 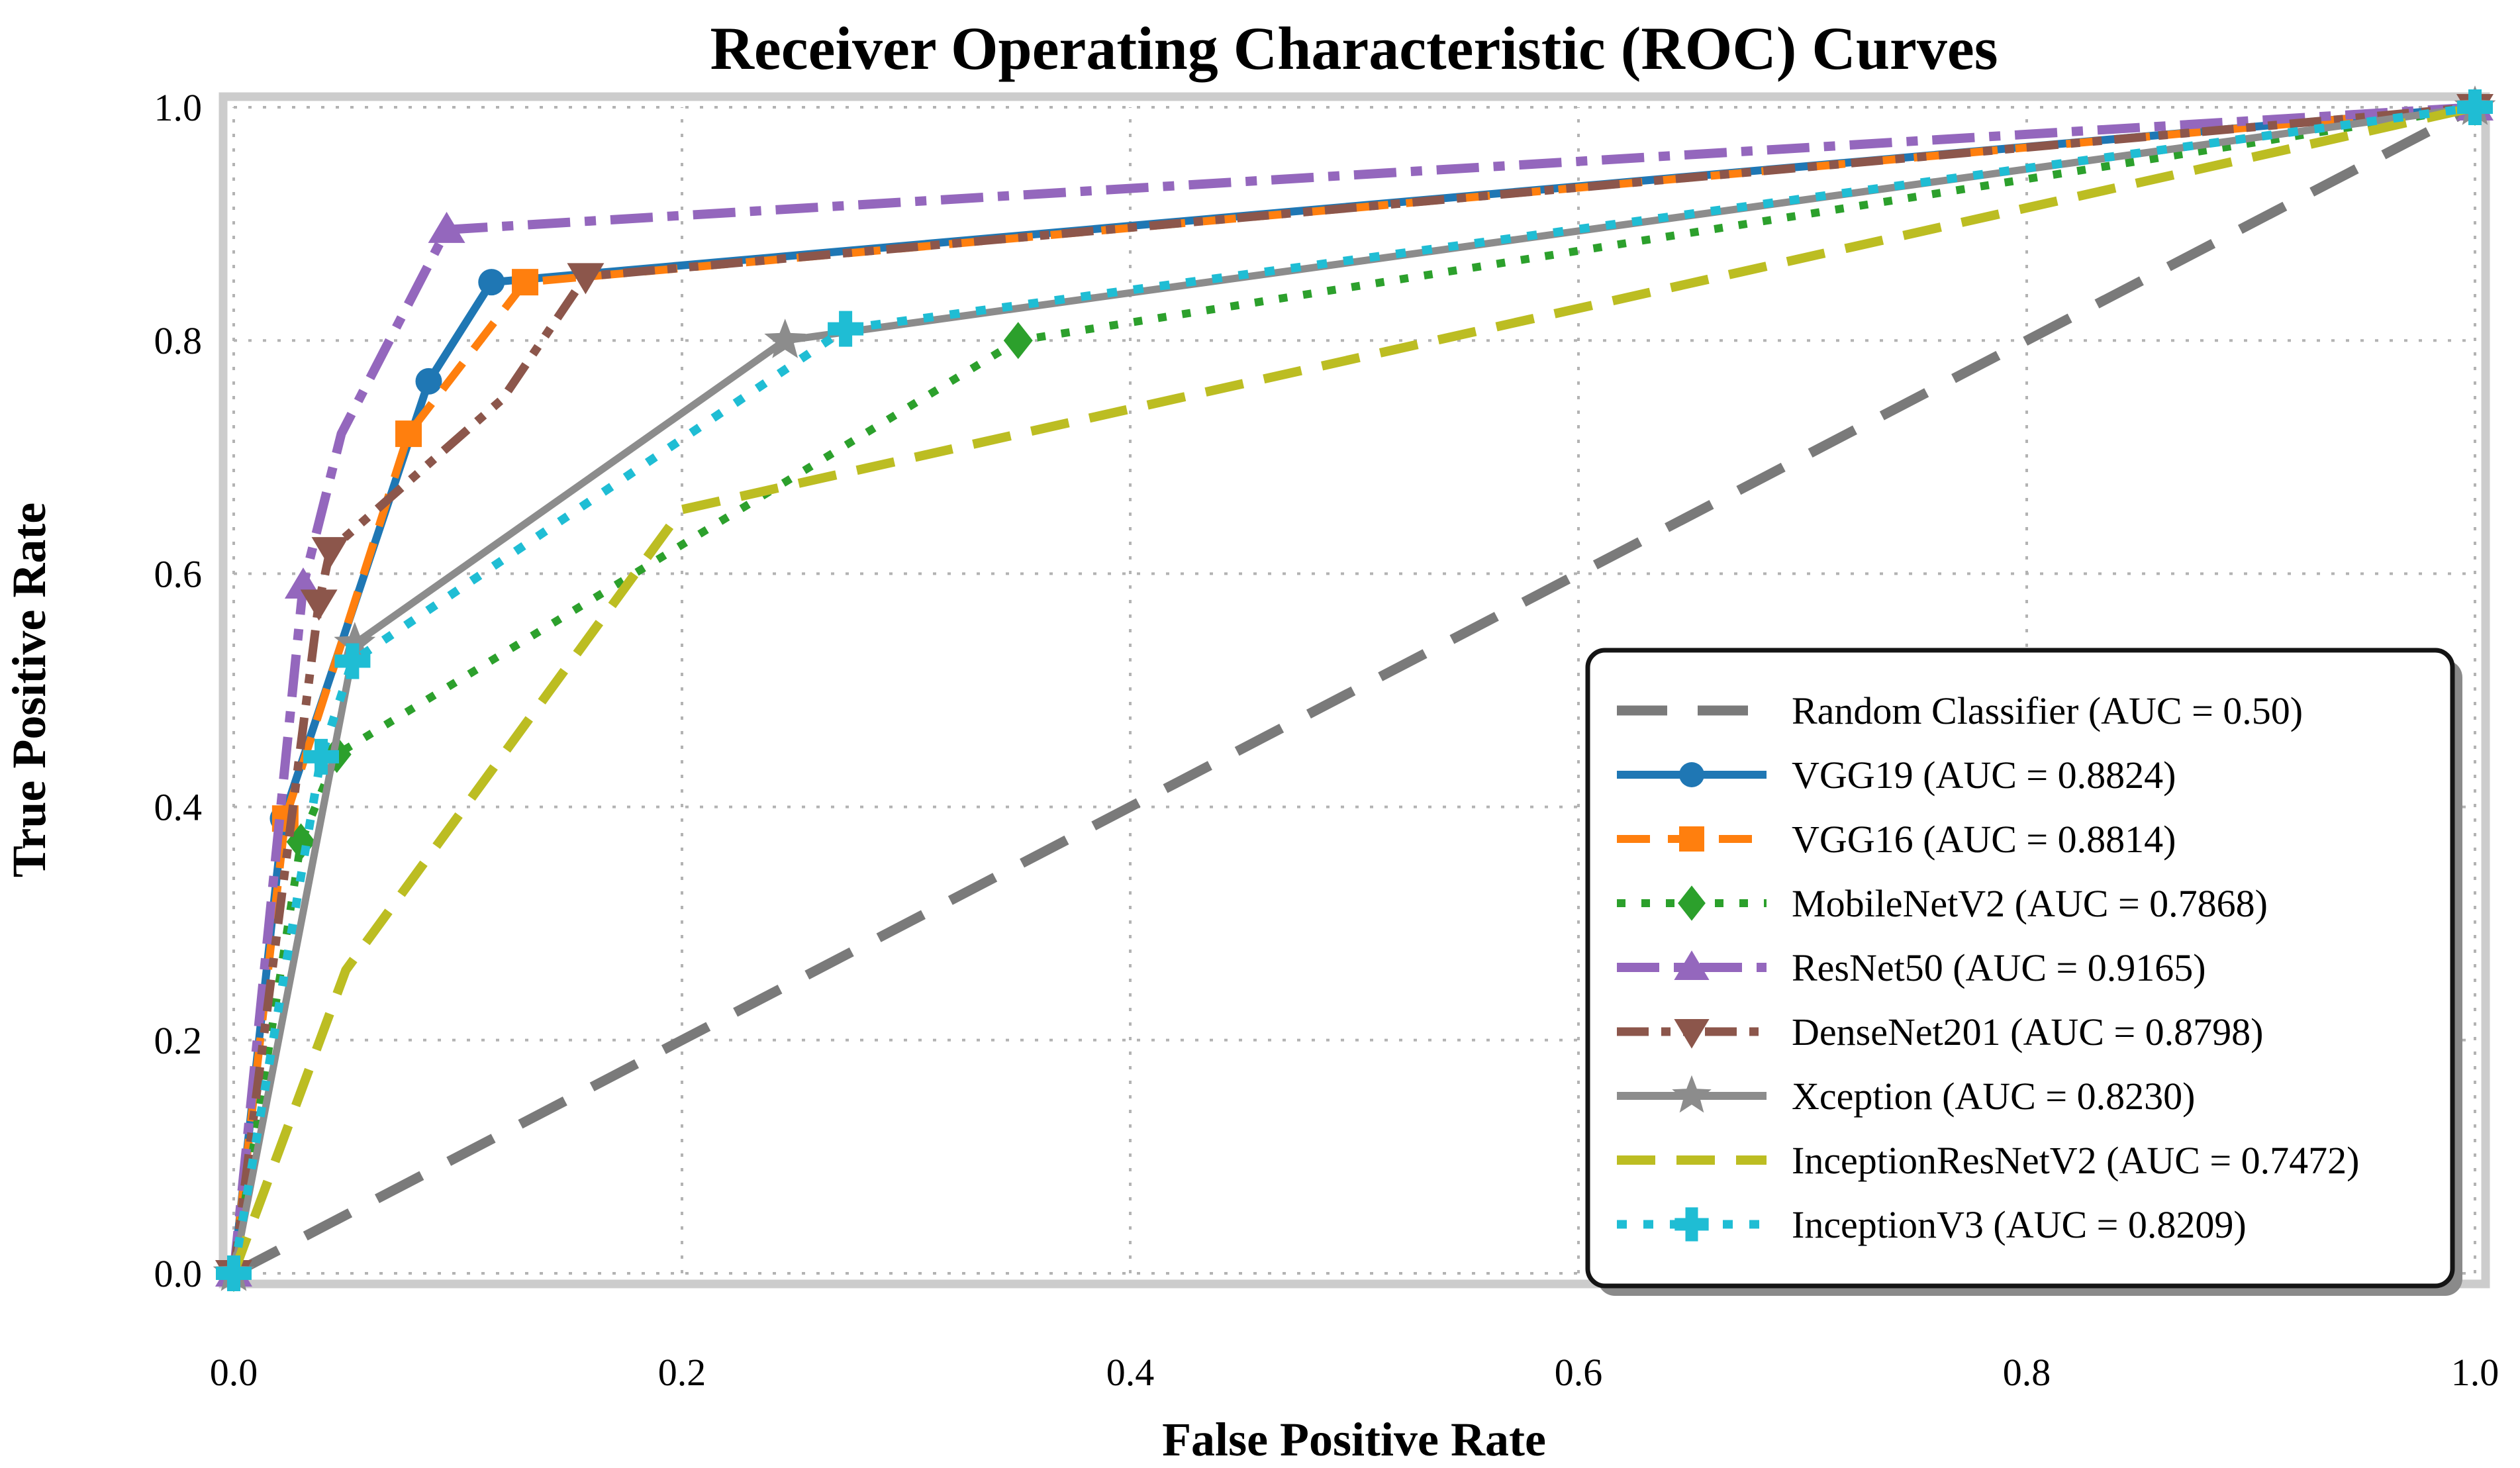 What do you see at coordinates (178, 573) in the screenshot?
I see `y-tick-label: 0.6` at bounding box center [178, 573].